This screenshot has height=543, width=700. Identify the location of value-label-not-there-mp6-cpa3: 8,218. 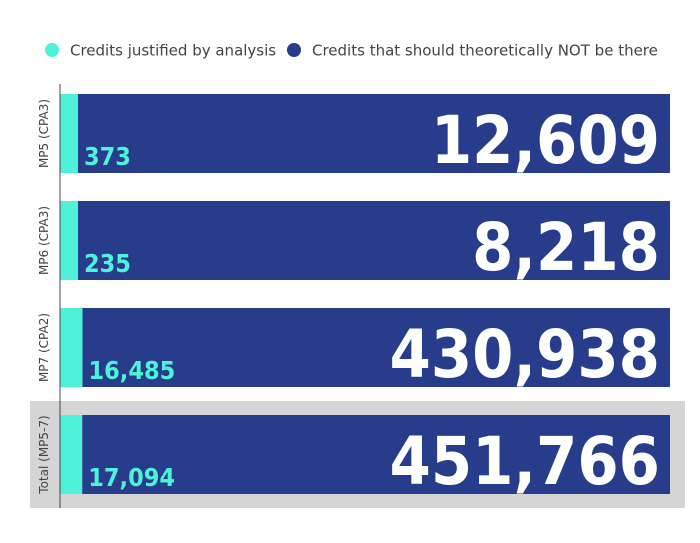
(566, 247).